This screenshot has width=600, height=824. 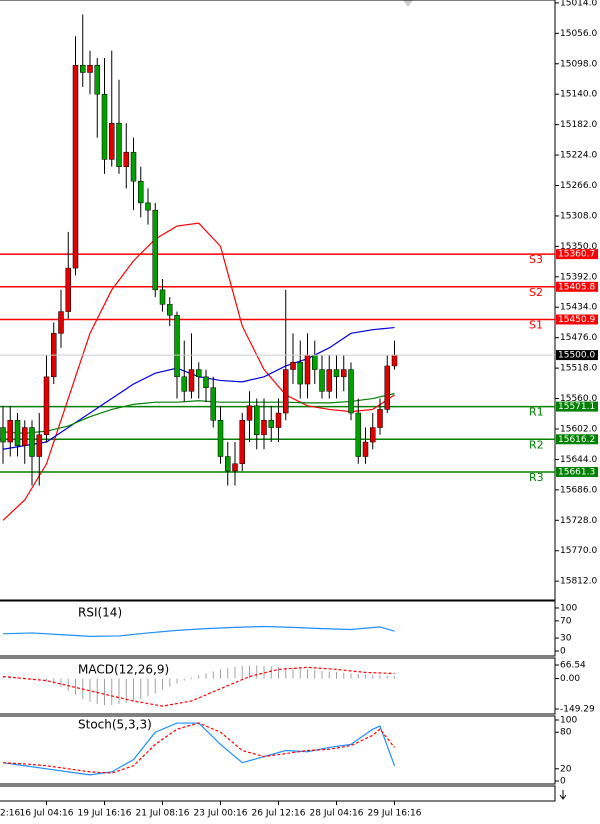 What do you see at coordinates (578, 4) in the screenshot?
I see `y-tick-label: 15014.0` at bounding box center [578, 4].